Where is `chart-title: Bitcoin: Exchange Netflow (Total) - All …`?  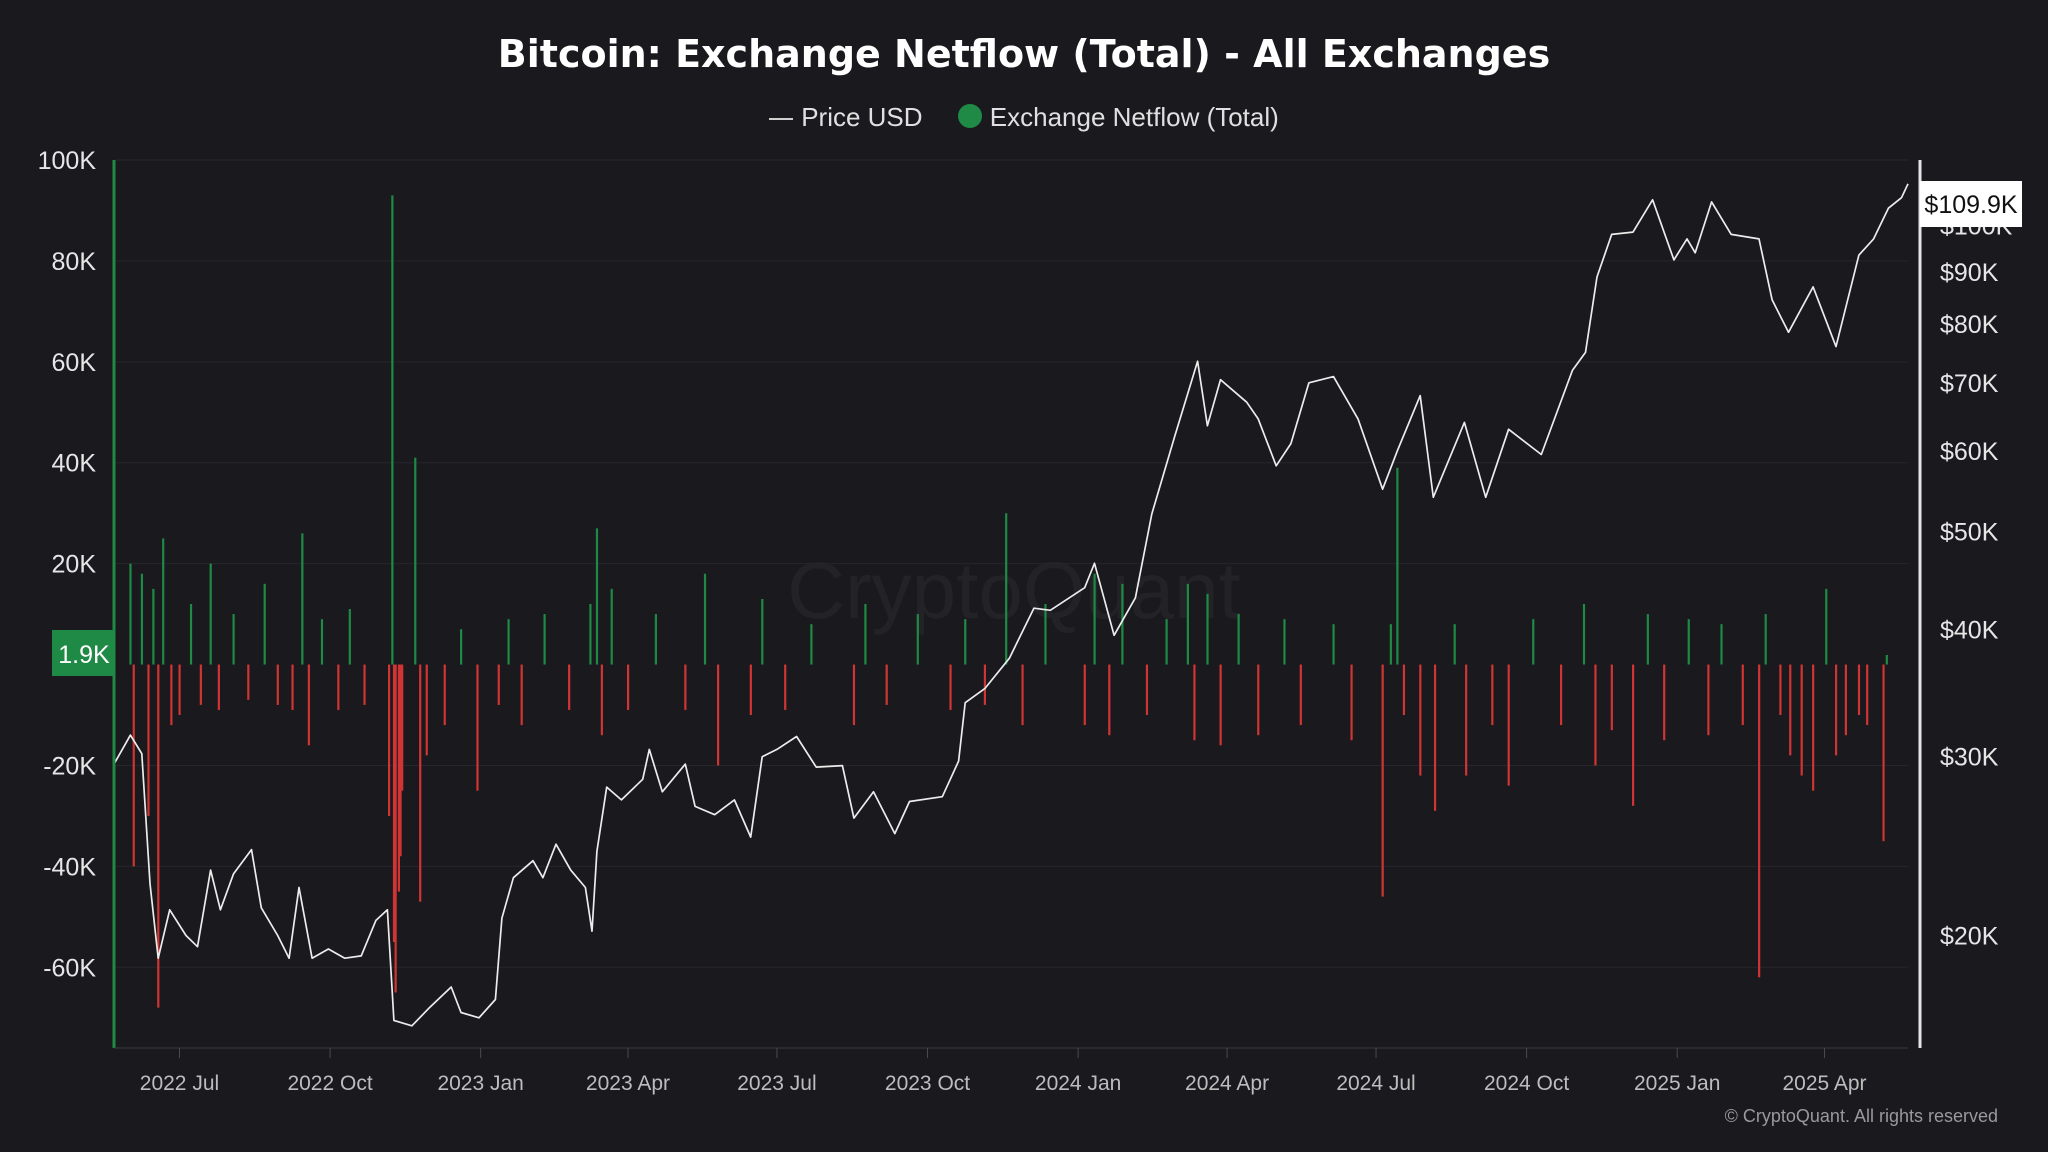
chart-title: Bitcoin: Exchange Netflow (Total) - All … is located at coordinates (1024, 54).